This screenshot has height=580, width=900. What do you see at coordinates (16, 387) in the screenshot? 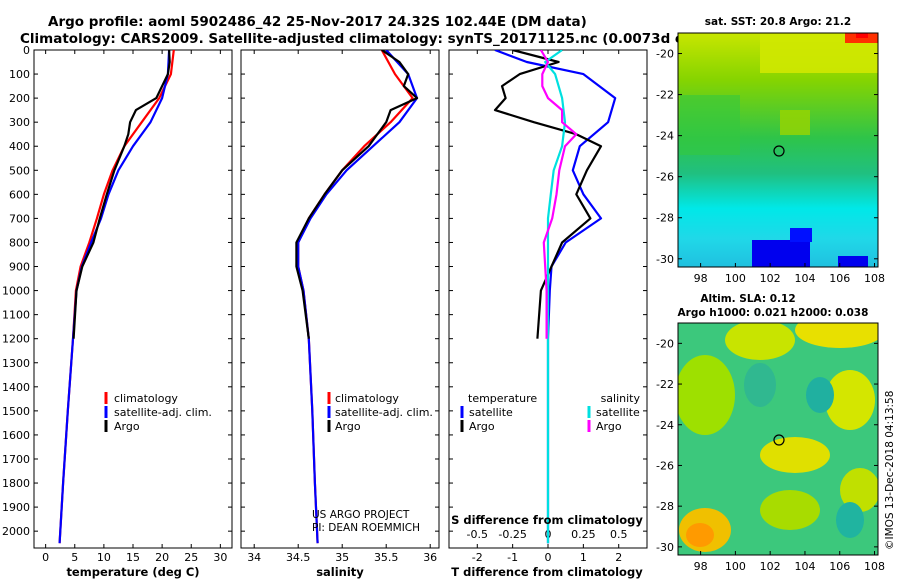
I see `depth-tick-label: 1400` at bounding box center [16, 387].